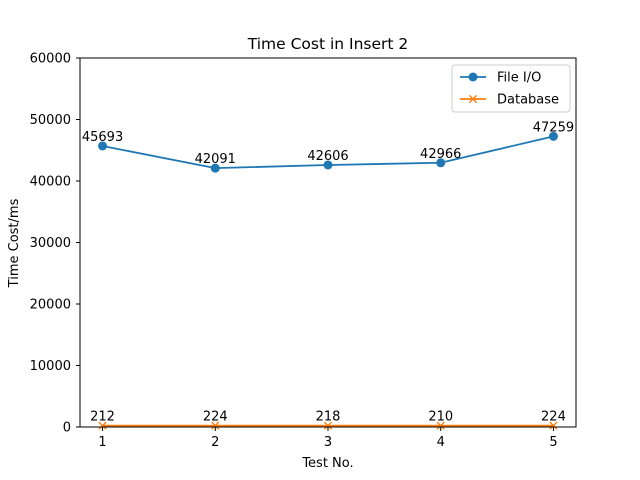 The width and height of the screenshot is (640, 480). I want to click on y-tick-label: 30000, so click(50, 243).